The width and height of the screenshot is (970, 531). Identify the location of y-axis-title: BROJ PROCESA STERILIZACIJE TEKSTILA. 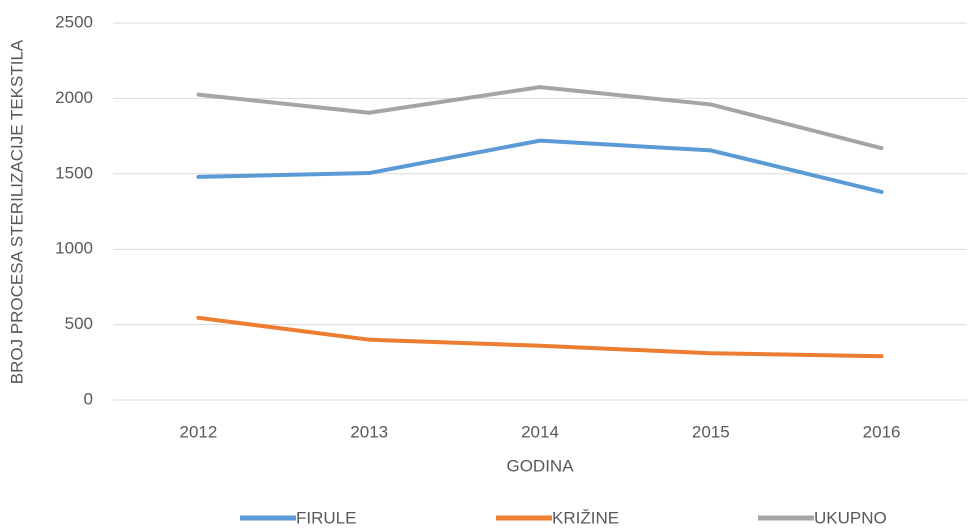
(16, 211).